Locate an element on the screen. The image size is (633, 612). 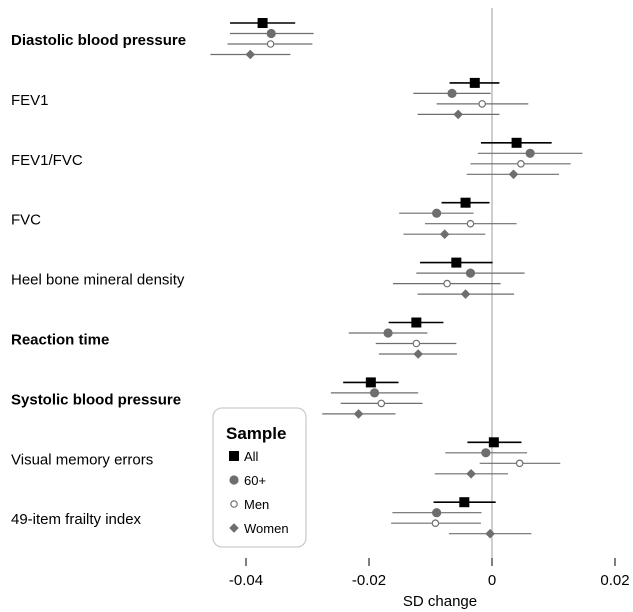
outcome-label: FVC is located at coordinates (26, 220).